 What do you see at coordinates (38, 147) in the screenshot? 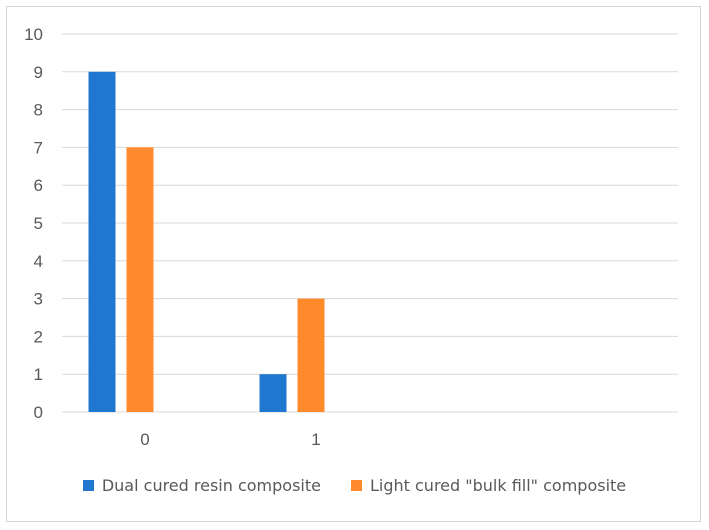
I see `y-tick-label: 7` at bounding box center [38, 147].